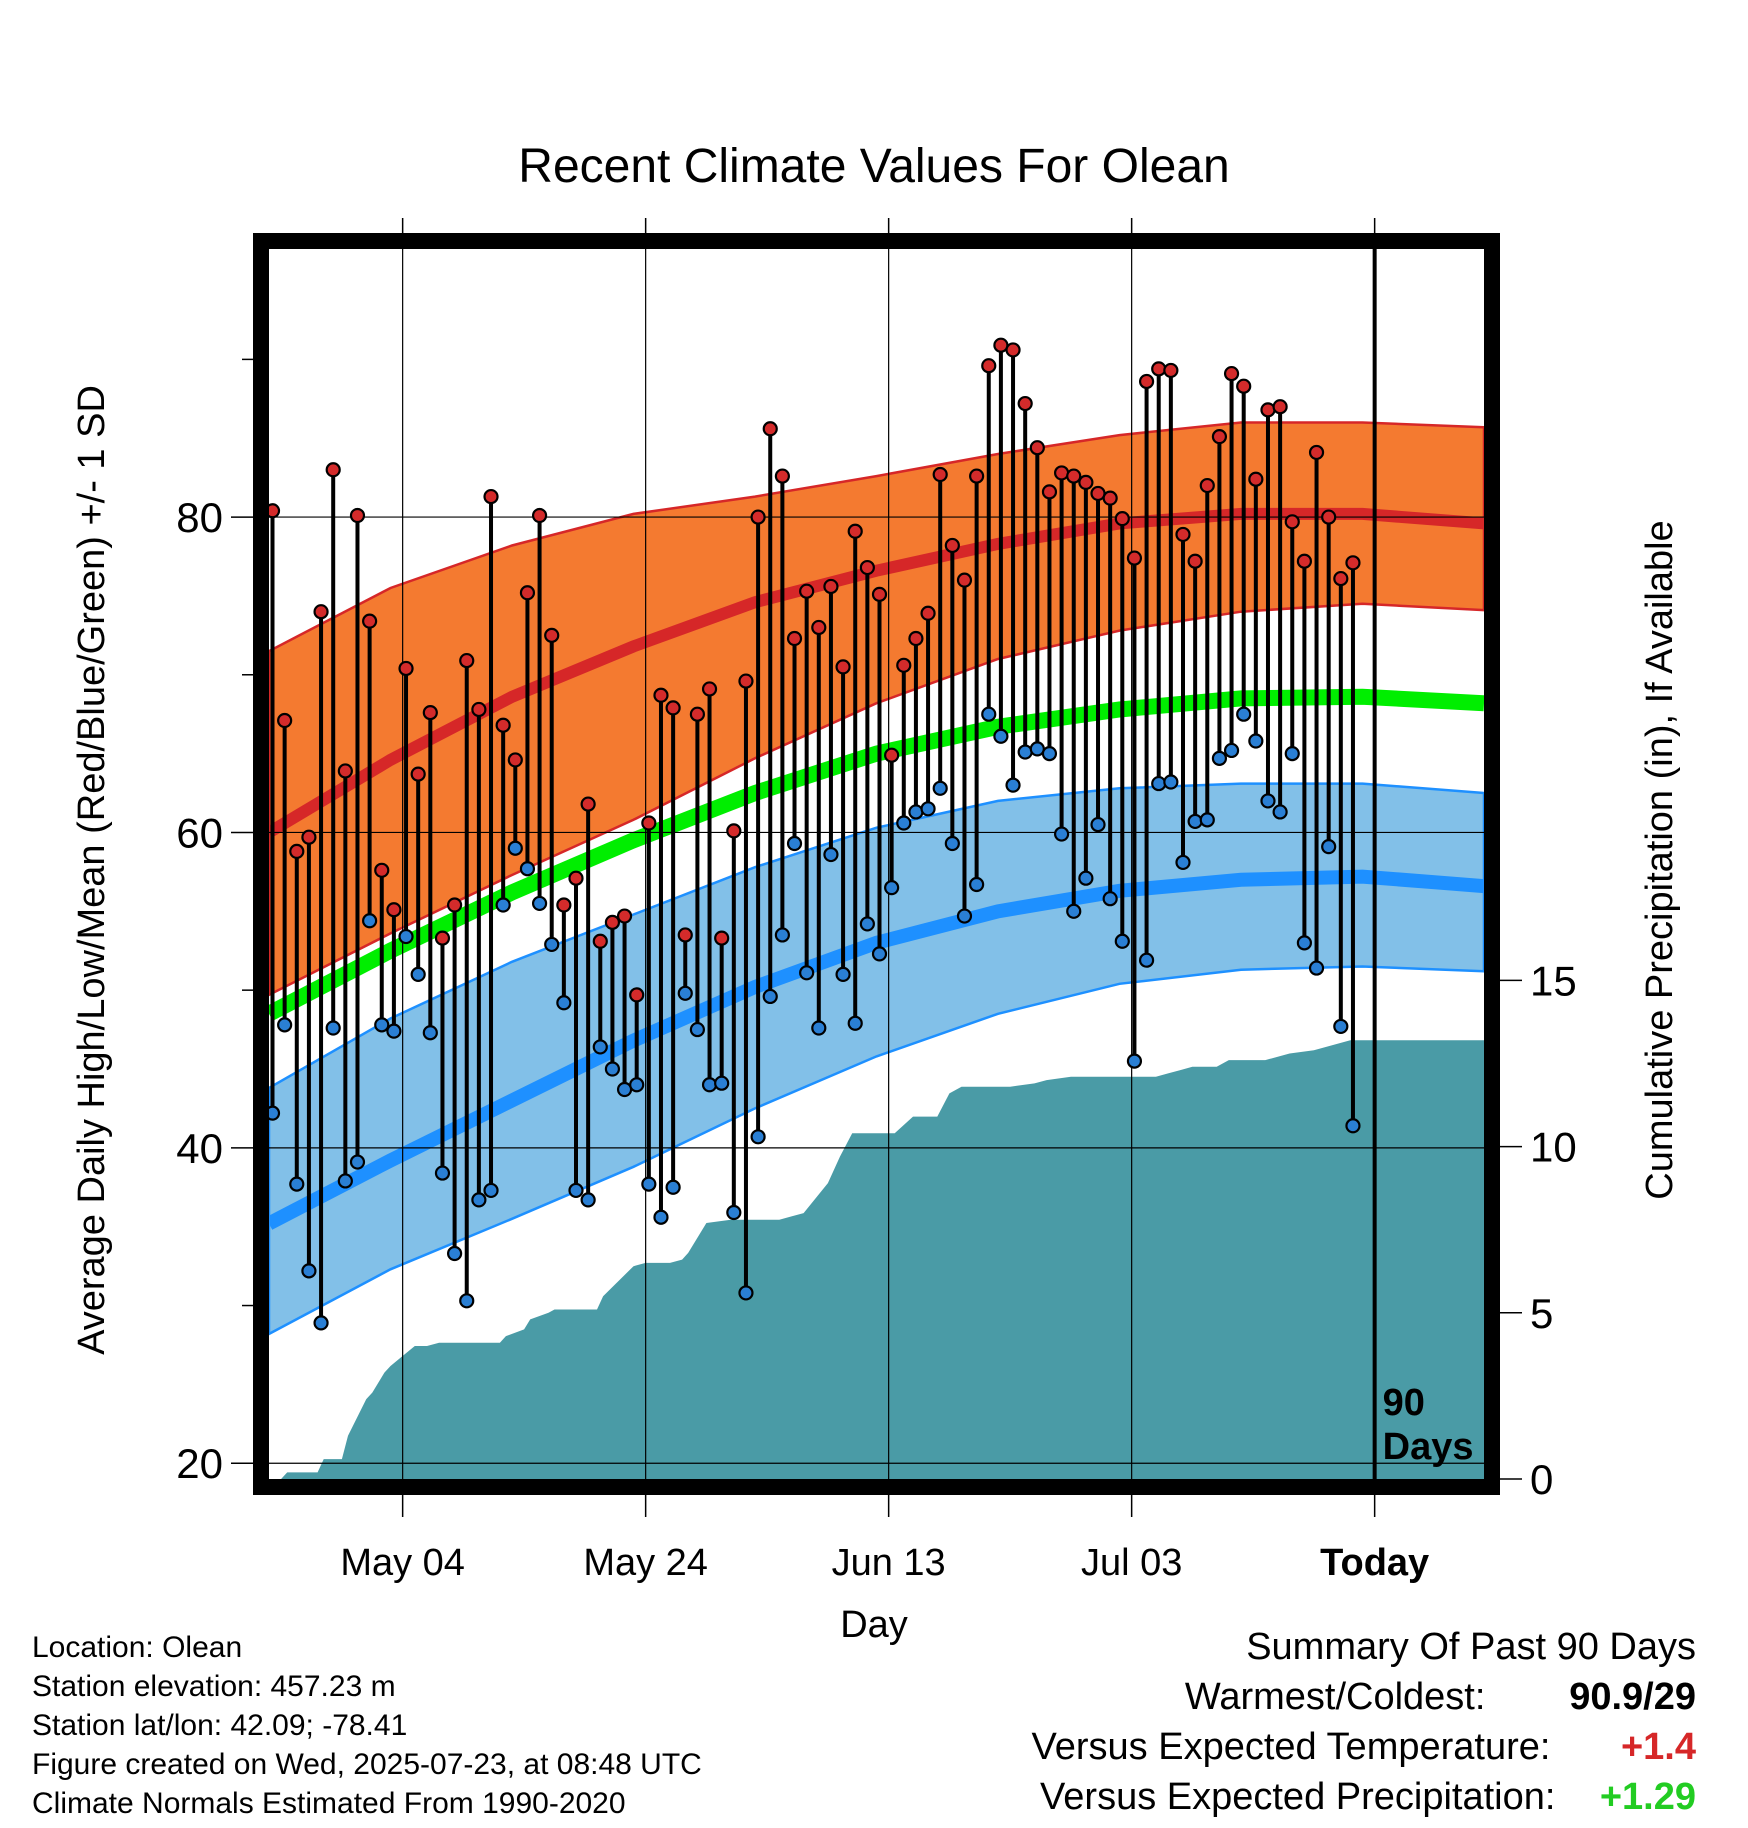 The width and height of the screenshot is (1748, 1828). Describe the element at coordinates (199, 517) in the screenshot. I see `y-tick-label: 80` at that location.